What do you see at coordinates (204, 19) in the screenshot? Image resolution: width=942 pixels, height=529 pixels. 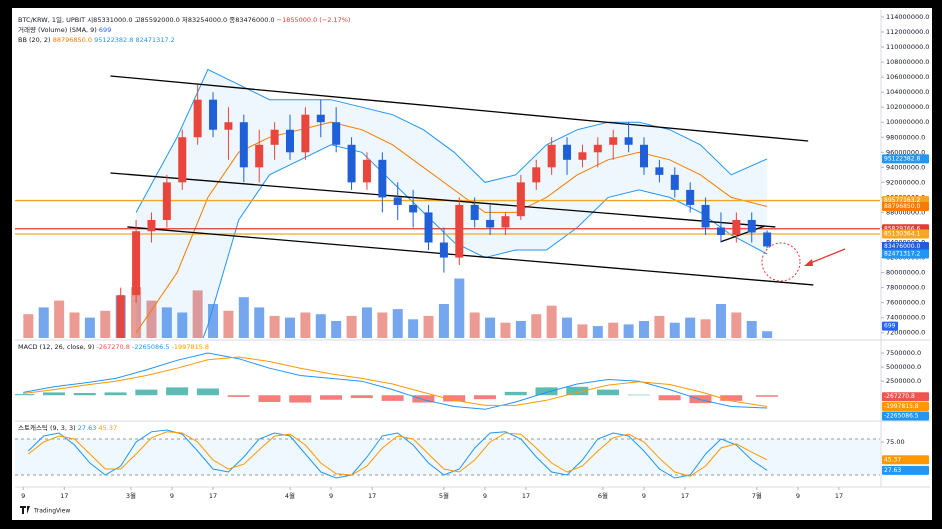 I see `ohlc: 저83254000.0` at bounding box center [204, 19].